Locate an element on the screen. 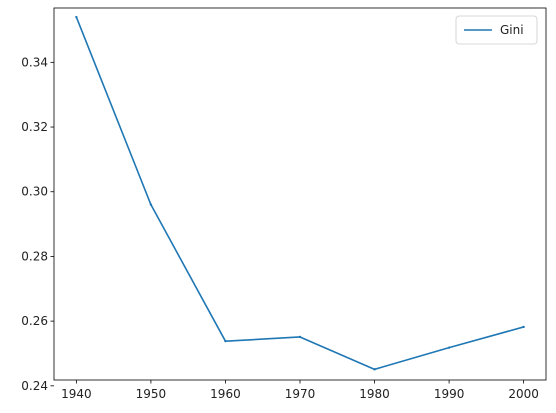  legend-box is located at coordinates (496, 30).